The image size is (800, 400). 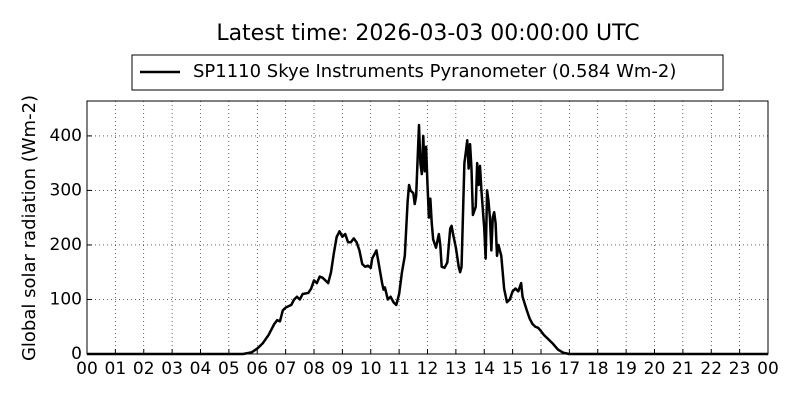 What do you see at coordinates (428, 369) in the screenshot?
I see `x-tick-label: 12` at bounding box center [428, 369].